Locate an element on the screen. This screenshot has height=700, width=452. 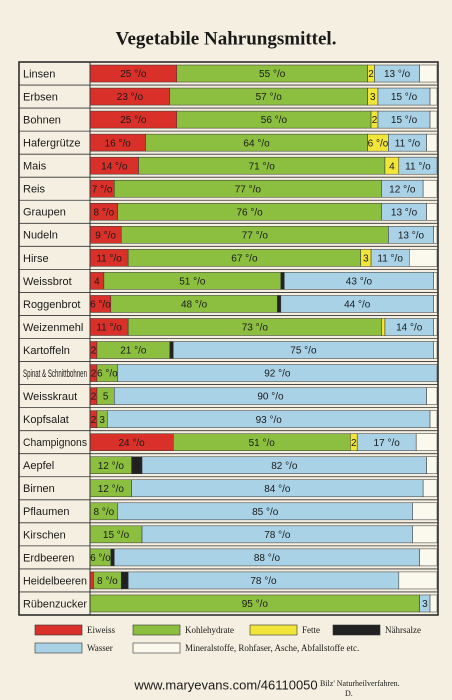
value-label: 17 °/o is located at coordinates (387, 443).